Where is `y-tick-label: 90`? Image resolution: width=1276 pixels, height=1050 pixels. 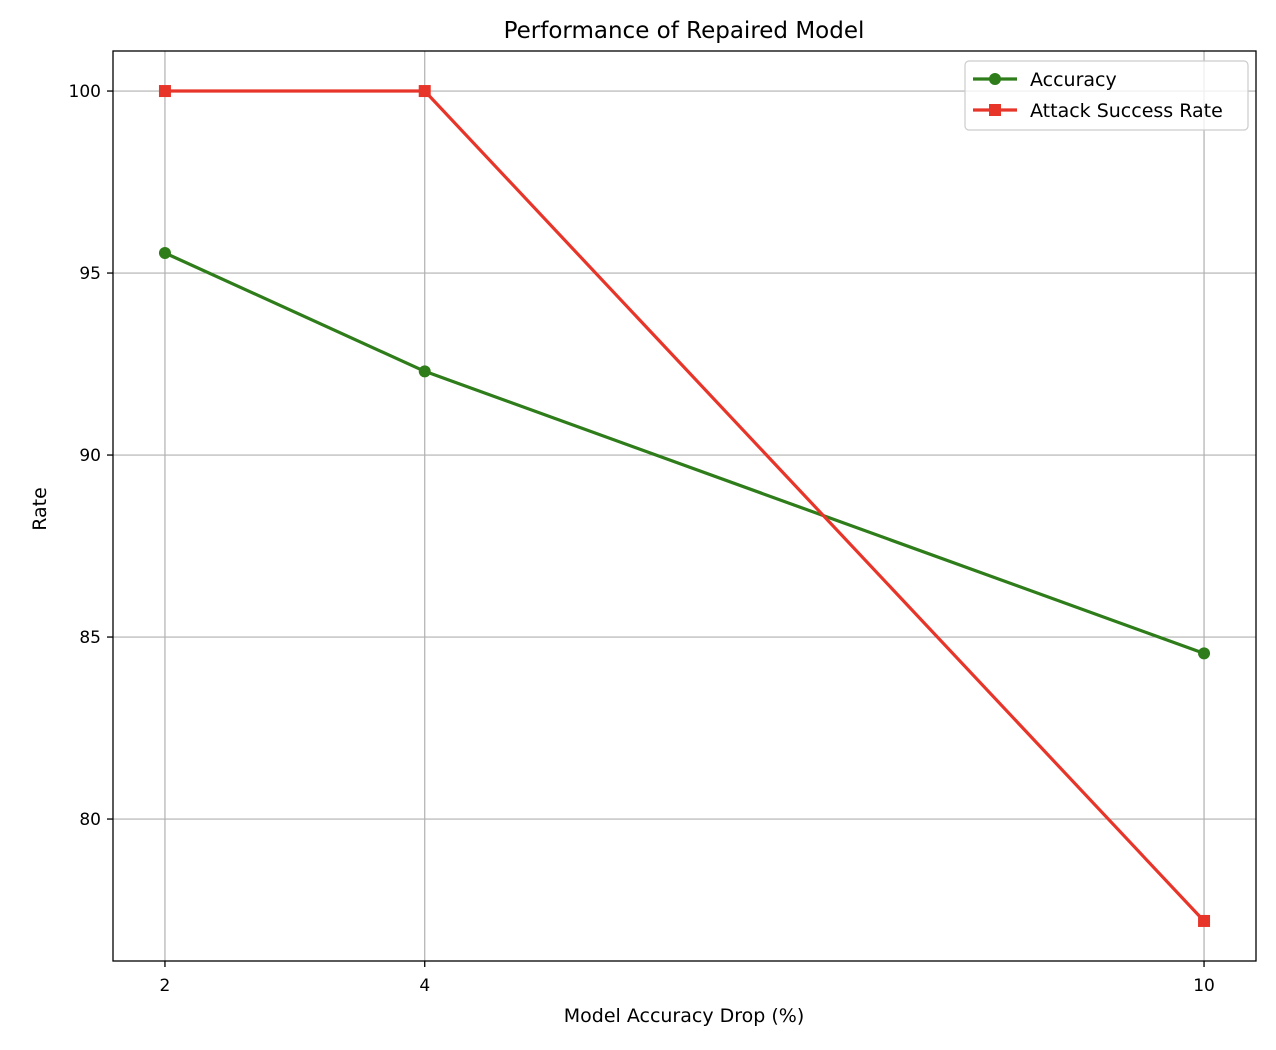
y-tick-label: 90 is located at coordinates (90, 456).